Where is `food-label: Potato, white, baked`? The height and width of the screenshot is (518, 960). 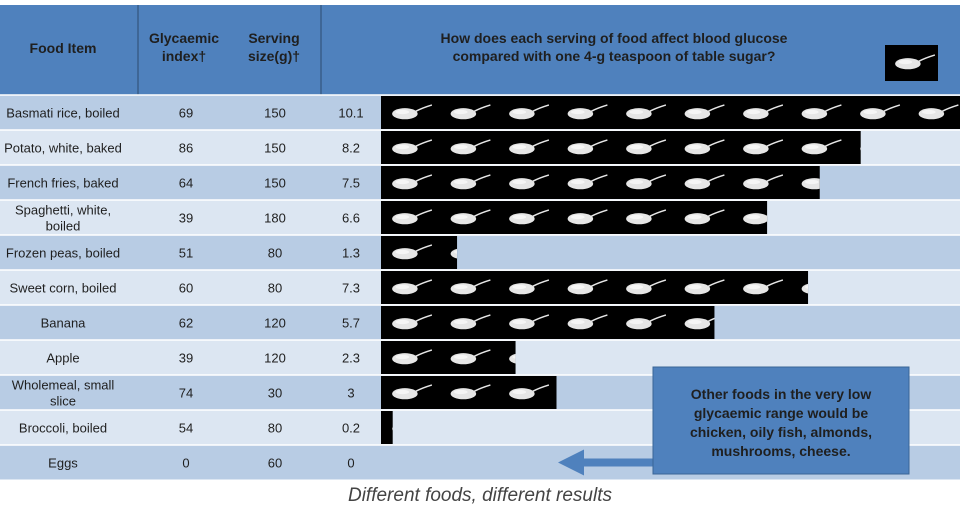 food-label: Potato, white, baked is located at coordinates (63, 148).